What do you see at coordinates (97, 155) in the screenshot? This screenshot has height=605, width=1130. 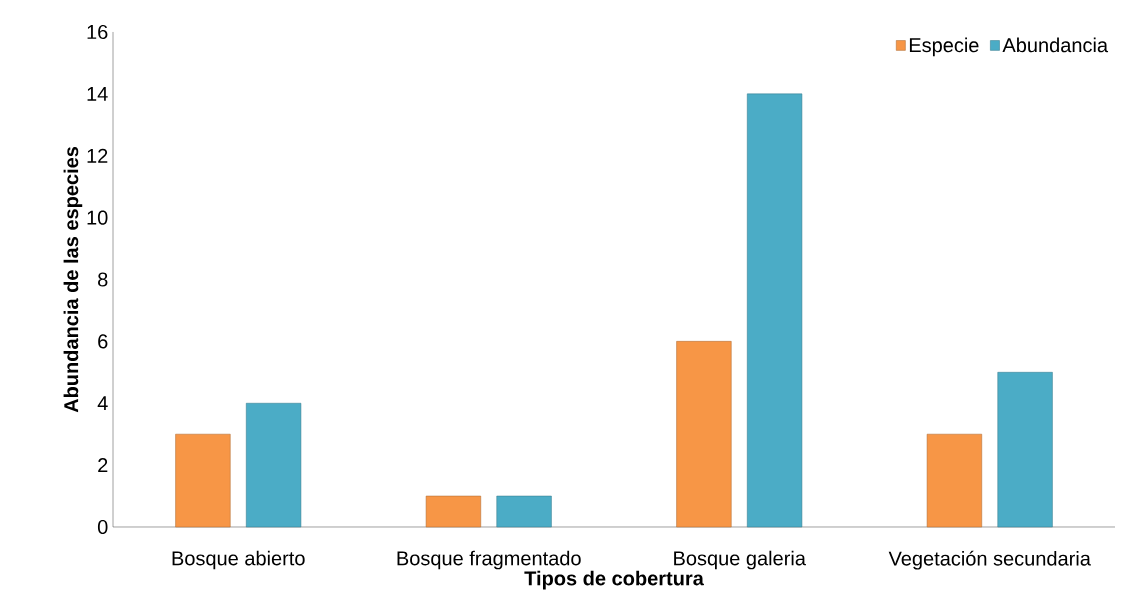 I see `y-tick-label: 12` at bounding box center [97, 155].